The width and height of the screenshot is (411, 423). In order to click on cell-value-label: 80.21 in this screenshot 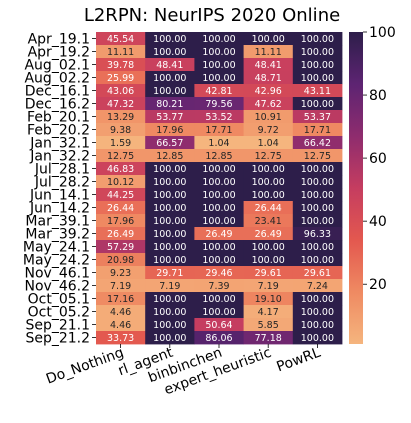, I will do `click(169, 104)`.